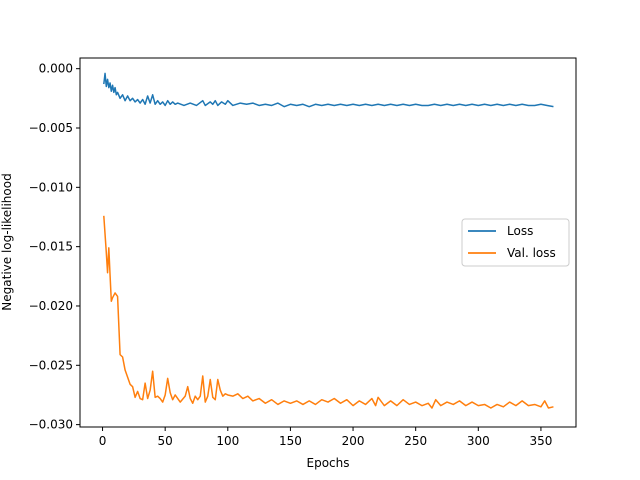 The width and height of the screenshot is (640, 480). Describe the element at coordinates (325, 437) in the screenshot. I see `x-axis-ticks: 0 50 100 150 200 250 300 350` at that location.